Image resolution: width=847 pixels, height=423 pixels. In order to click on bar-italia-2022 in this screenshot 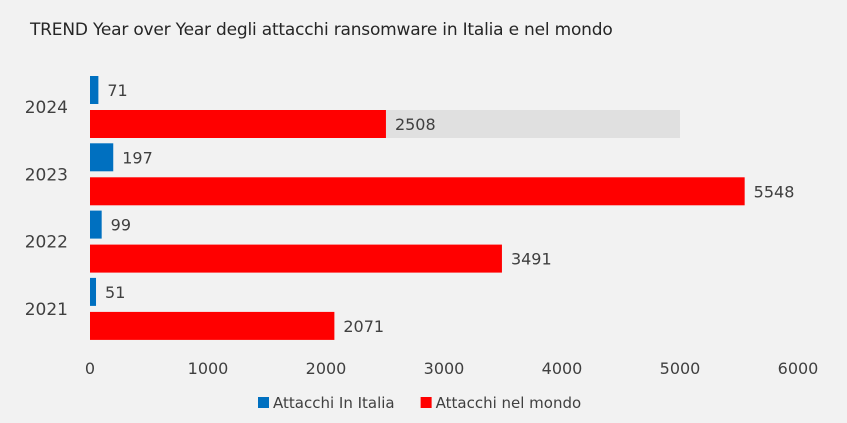, I will do `click(96, 224)`.